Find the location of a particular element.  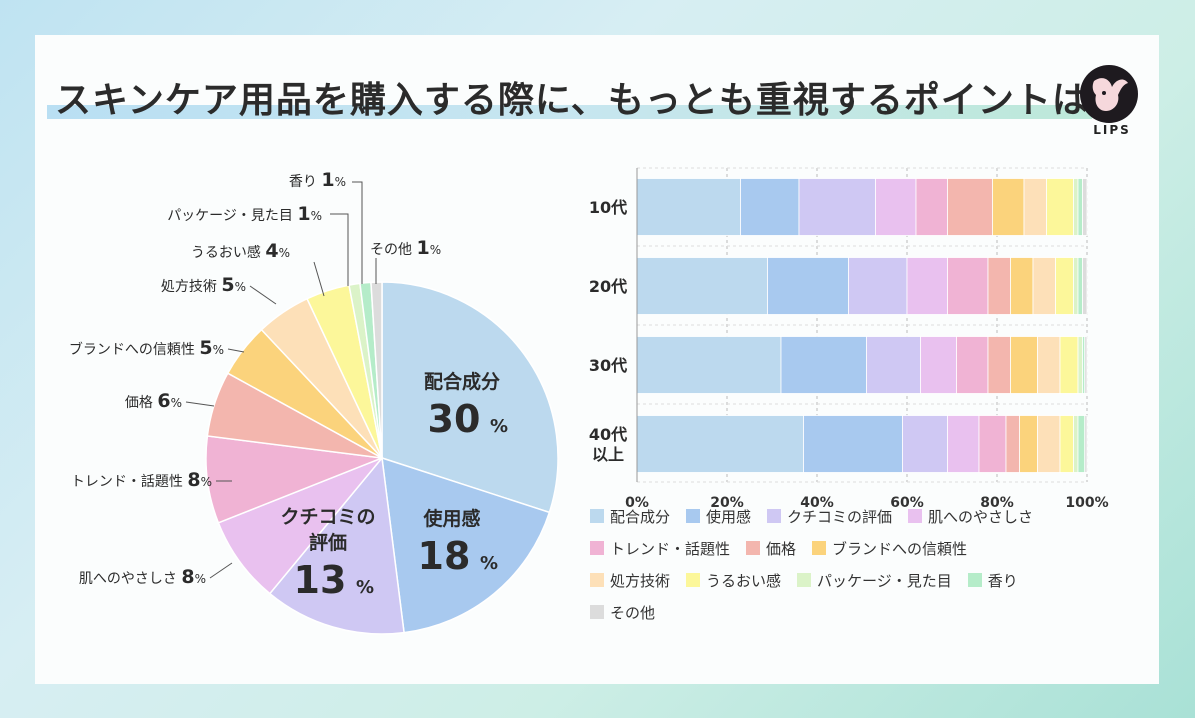

outside-slice-label: その他 1% is located at coordinates (405, 248).